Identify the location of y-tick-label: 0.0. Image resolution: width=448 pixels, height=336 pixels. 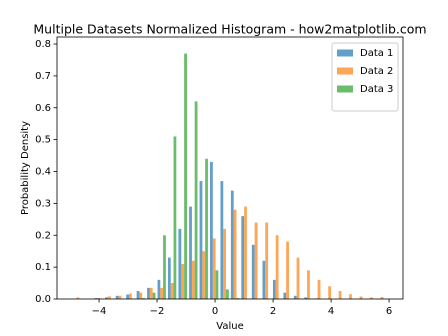
(43, 299).